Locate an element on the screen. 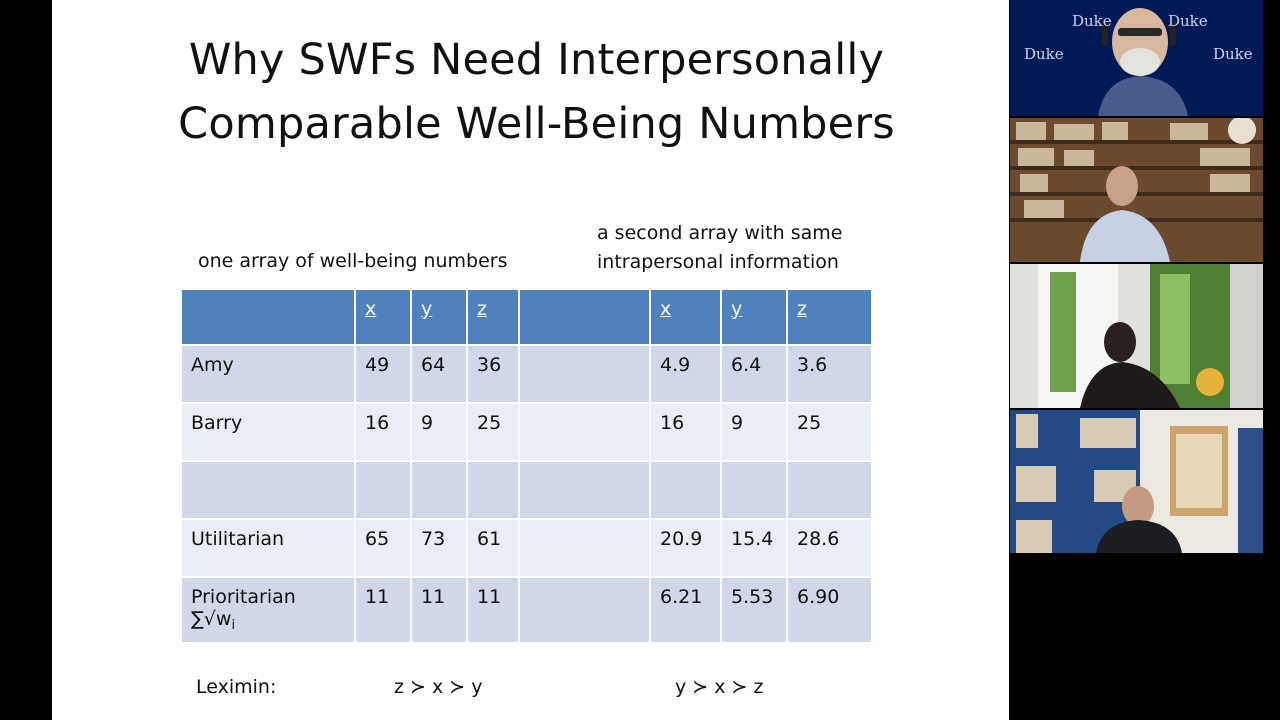  participant-video-4-image is located at coordinates (1136, 481).